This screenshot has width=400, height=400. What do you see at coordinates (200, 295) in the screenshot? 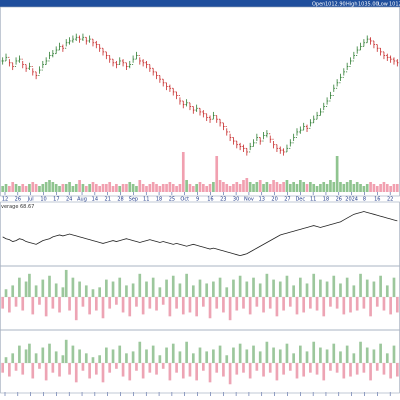
I see `histogram-1-panel` at bounding box center [200, 295].